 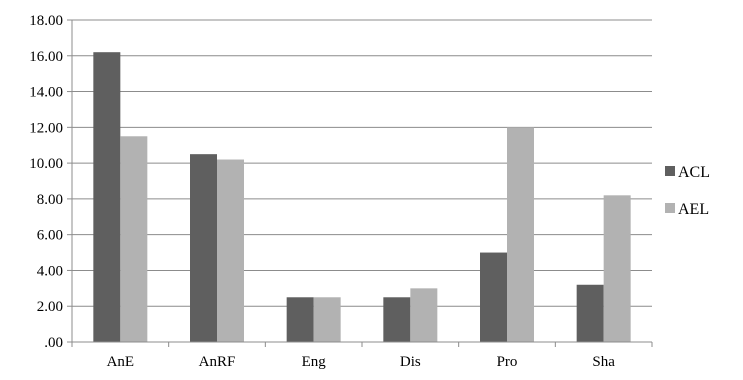 What do you see at coordinates (507, 362) in the screenshot?
I see `x-tick-label: Pro` at bounding box center [507, 362].